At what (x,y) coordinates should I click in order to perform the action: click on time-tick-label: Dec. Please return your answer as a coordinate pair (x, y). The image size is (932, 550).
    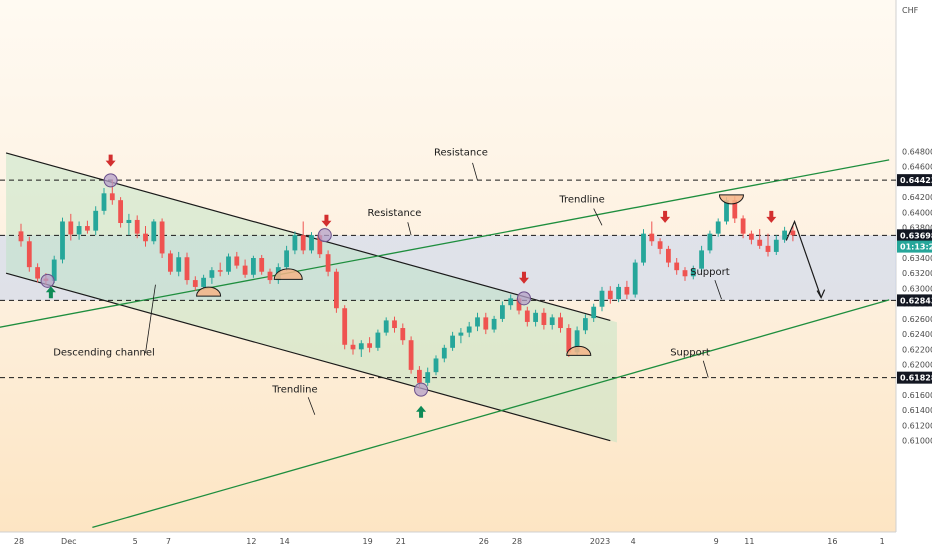
    Looking at the image, I should click on (68, 541).